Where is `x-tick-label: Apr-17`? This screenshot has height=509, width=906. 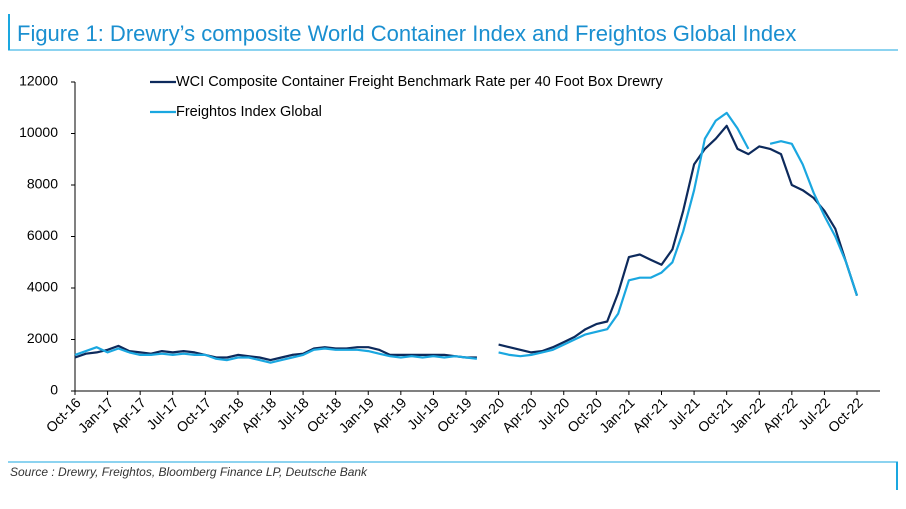 x-tick-label: Apr-17 is located at coordinates (128, 414).